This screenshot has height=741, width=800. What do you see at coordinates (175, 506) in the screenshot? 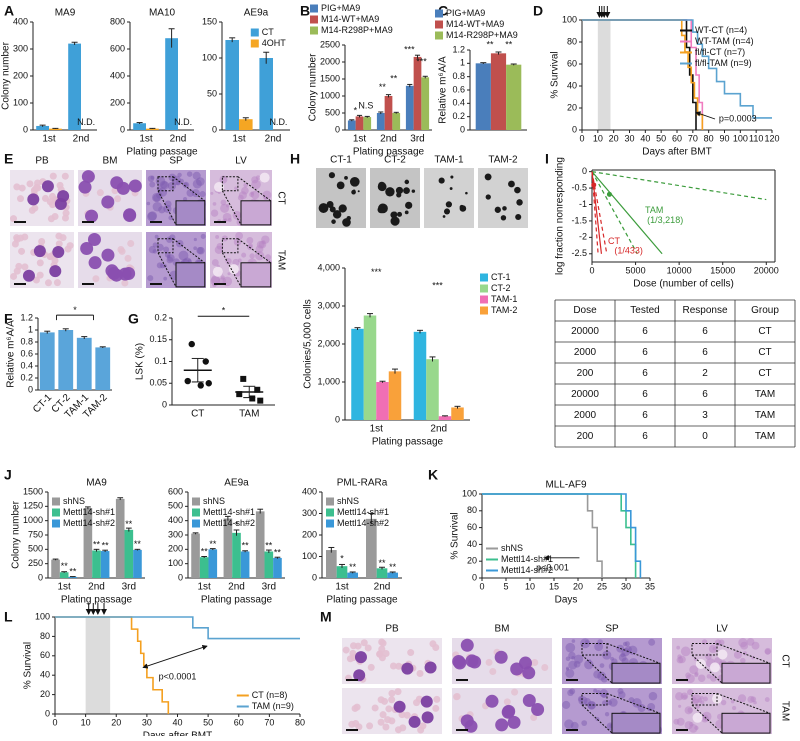
I see `y-tick-label: 500` at bounding box center [175, 506].